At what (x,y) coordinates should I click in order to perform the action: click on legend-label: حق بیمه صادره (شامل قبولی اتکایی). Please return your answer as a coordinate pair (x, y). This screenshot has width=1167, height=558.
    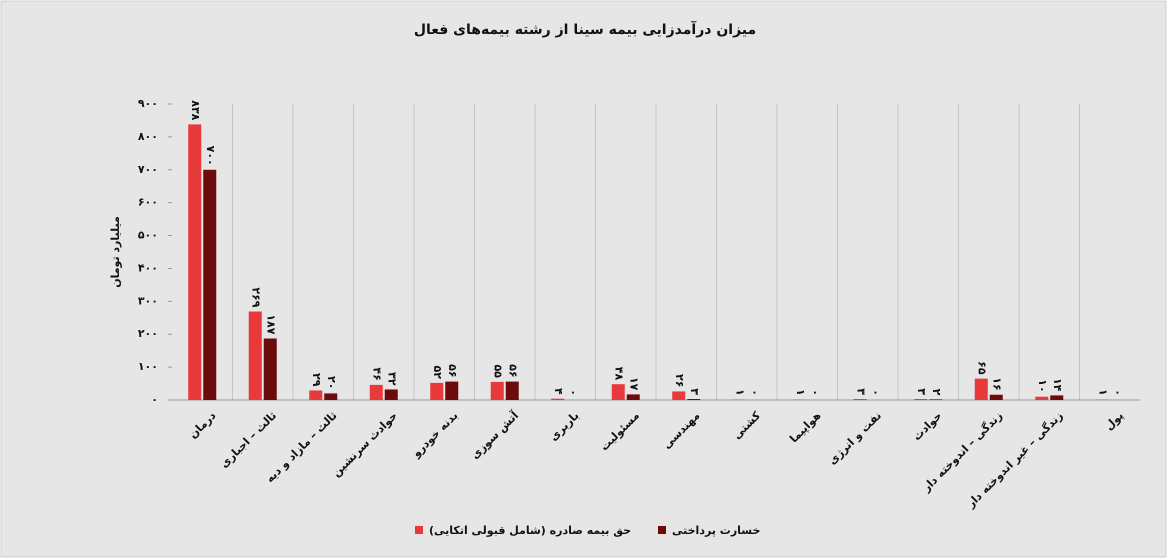
    Looking at the image, I should click on (530, 530).